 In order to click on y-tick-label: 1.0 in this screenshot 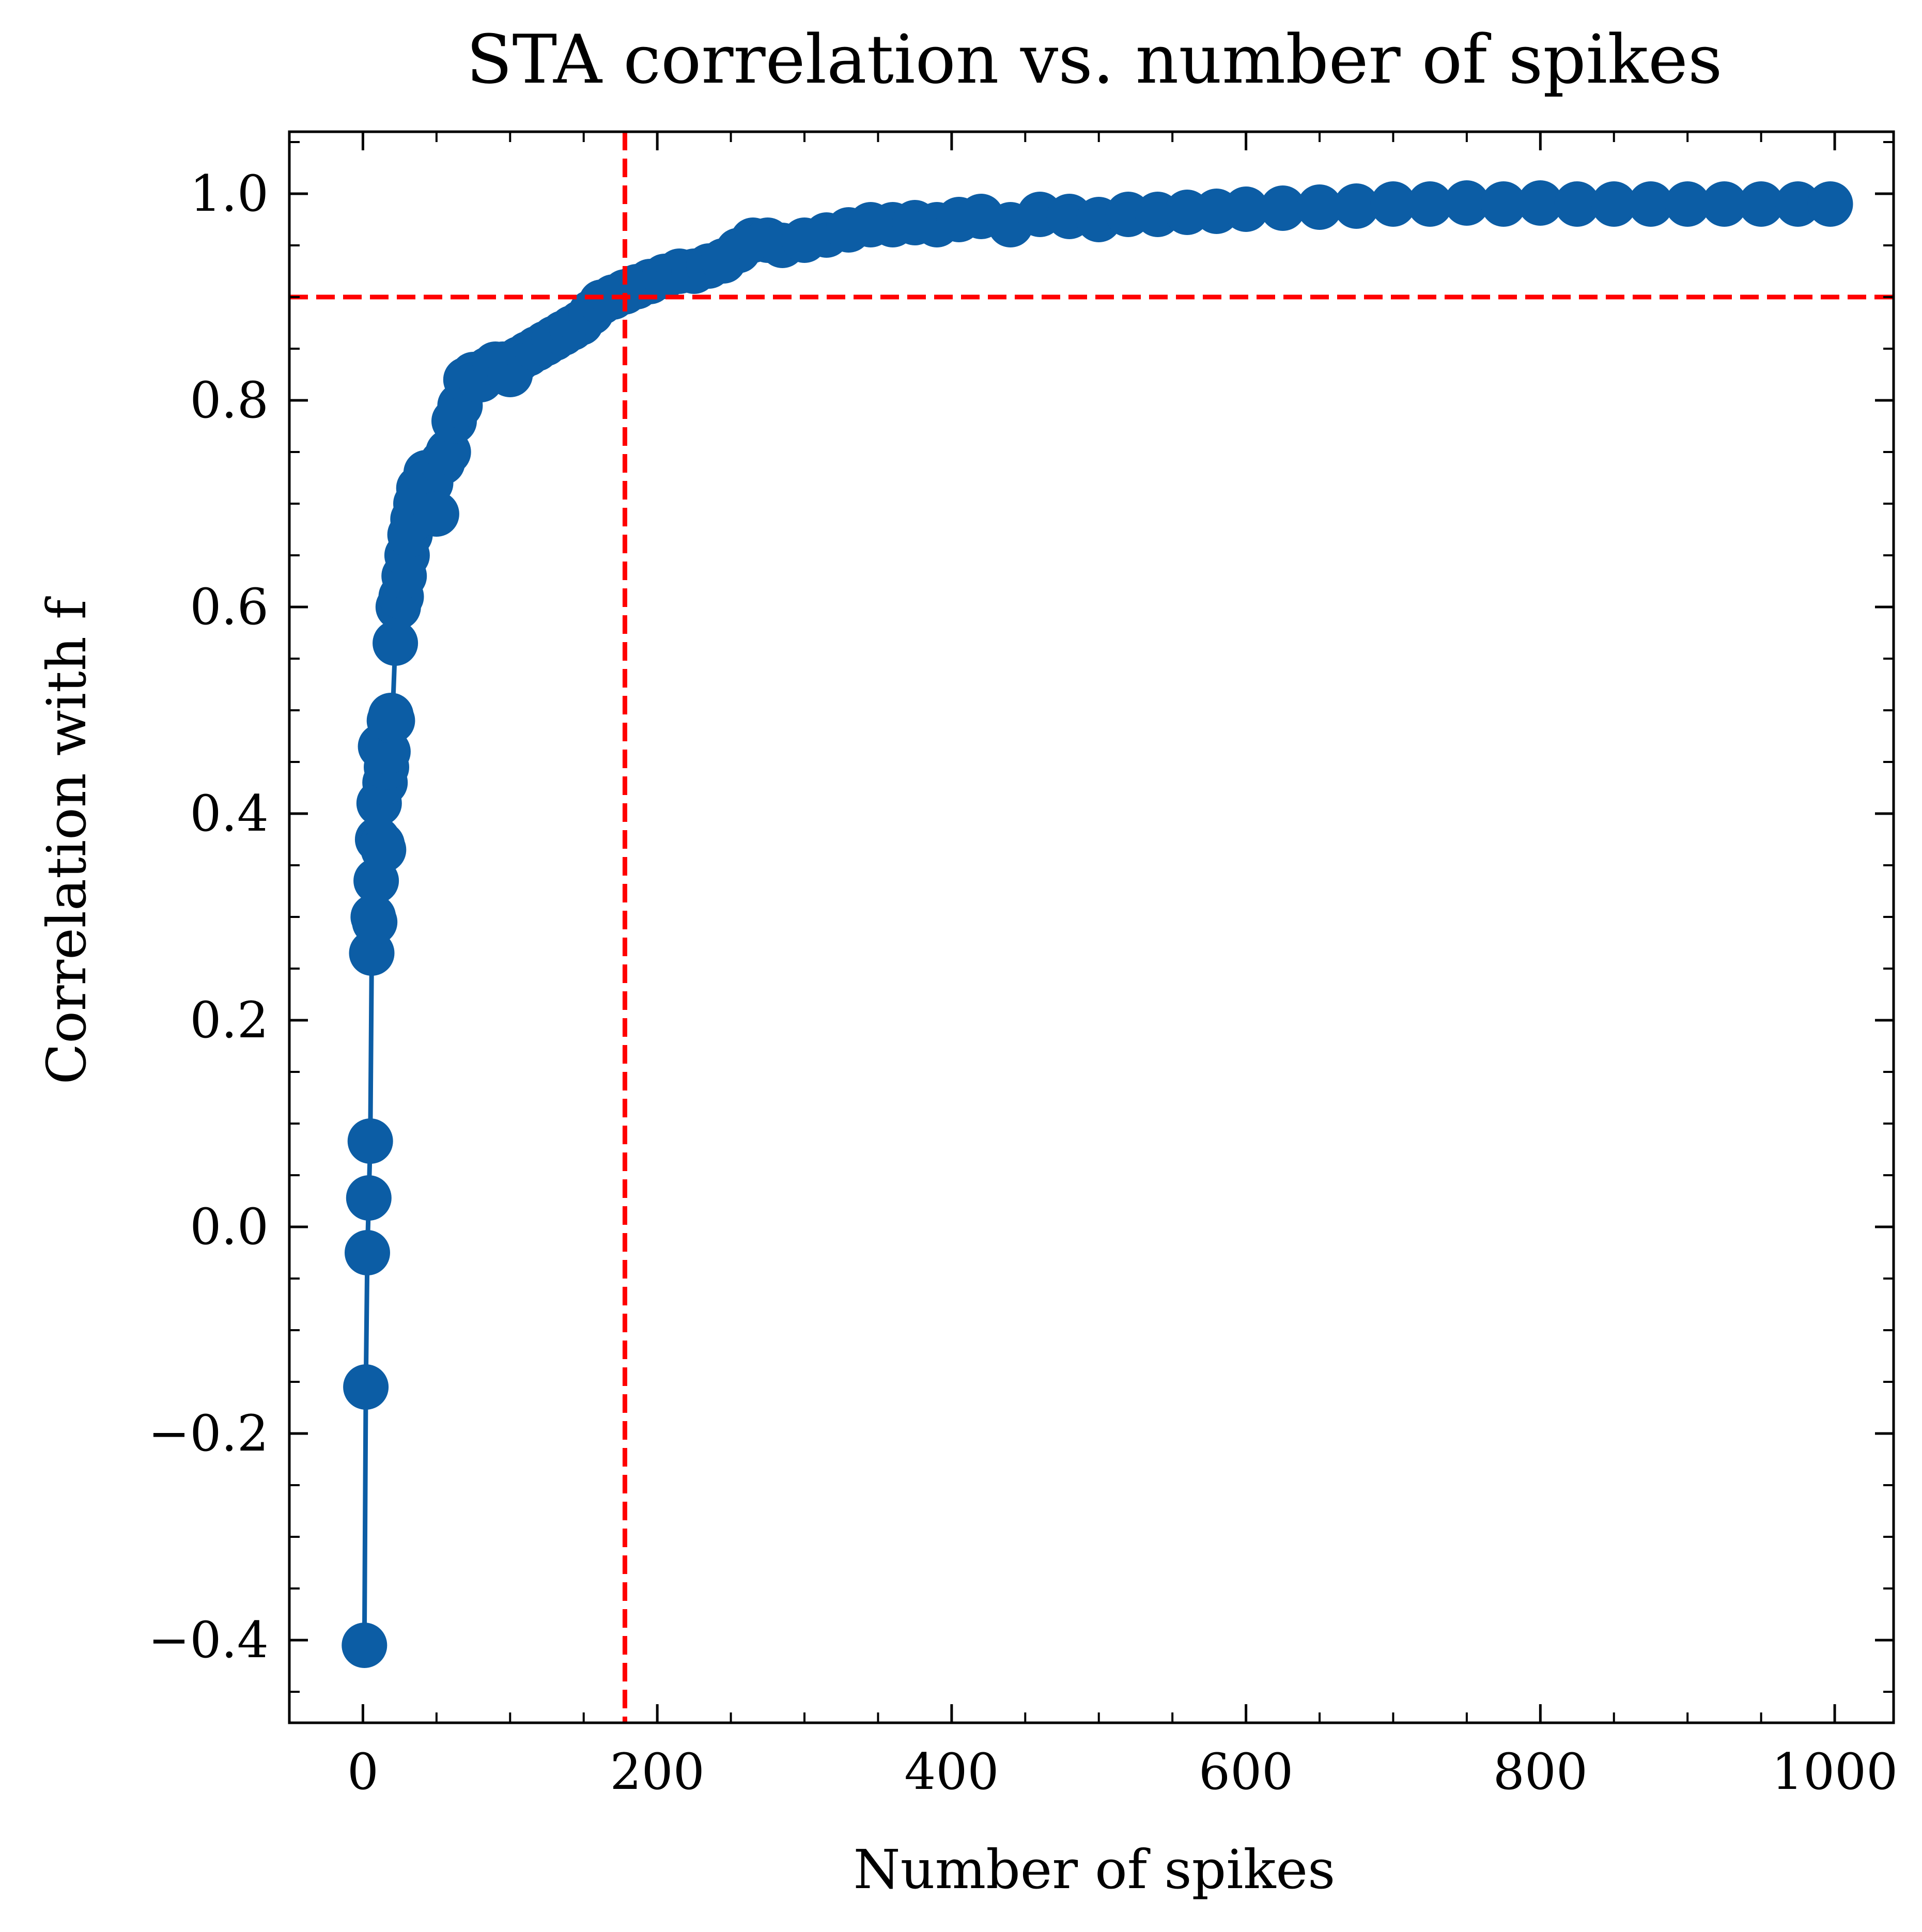, I will do `click(230, 194)`.